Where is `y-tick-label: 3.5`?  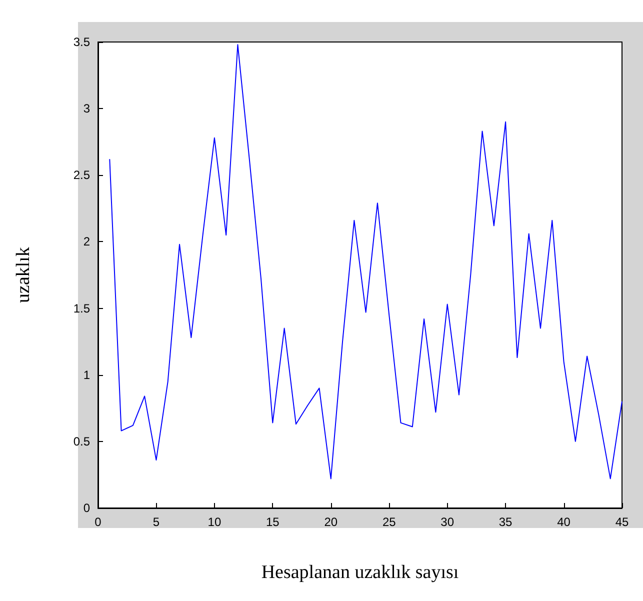 y-tick-label: 3.5 is located at coordinates (81, 42).